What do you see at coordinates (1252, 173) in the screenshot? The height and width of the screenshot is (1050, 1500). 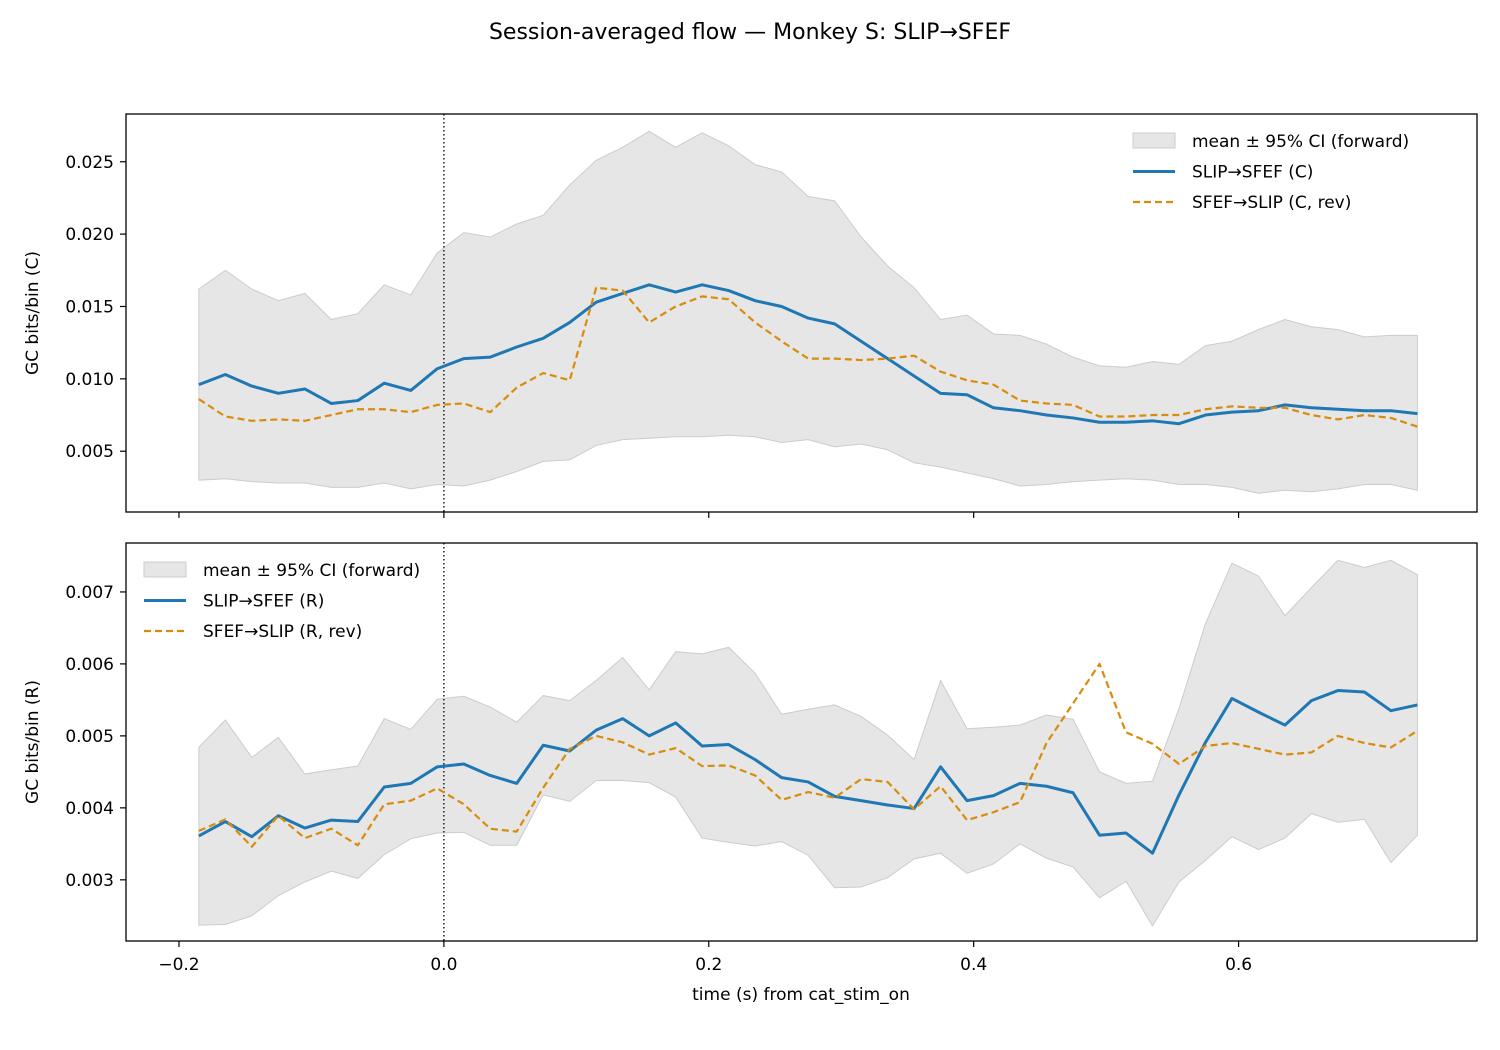 I see `legend-label: SLIP→SFEF (C)` at bounding box center [1252, 173].